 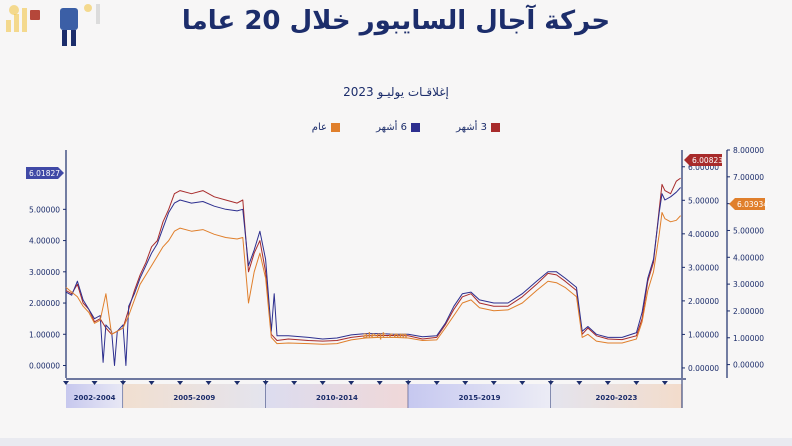 I want to click on legend-item-6m: 6 أشهر, so click(x=398, y=127).